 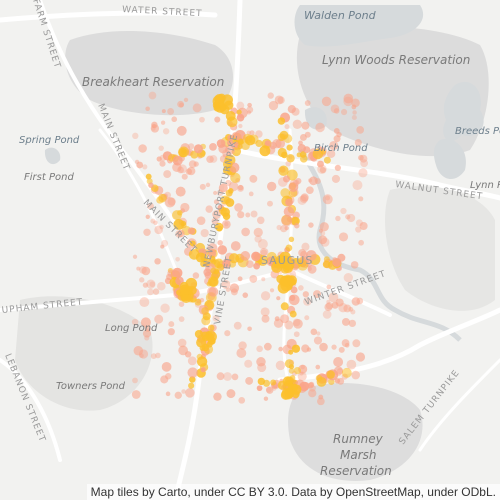 What do you see at coordinates (341, 148) in the screenshot?
I see `label-birch-pond: Birch Pond` at bounding box center [341, 148].